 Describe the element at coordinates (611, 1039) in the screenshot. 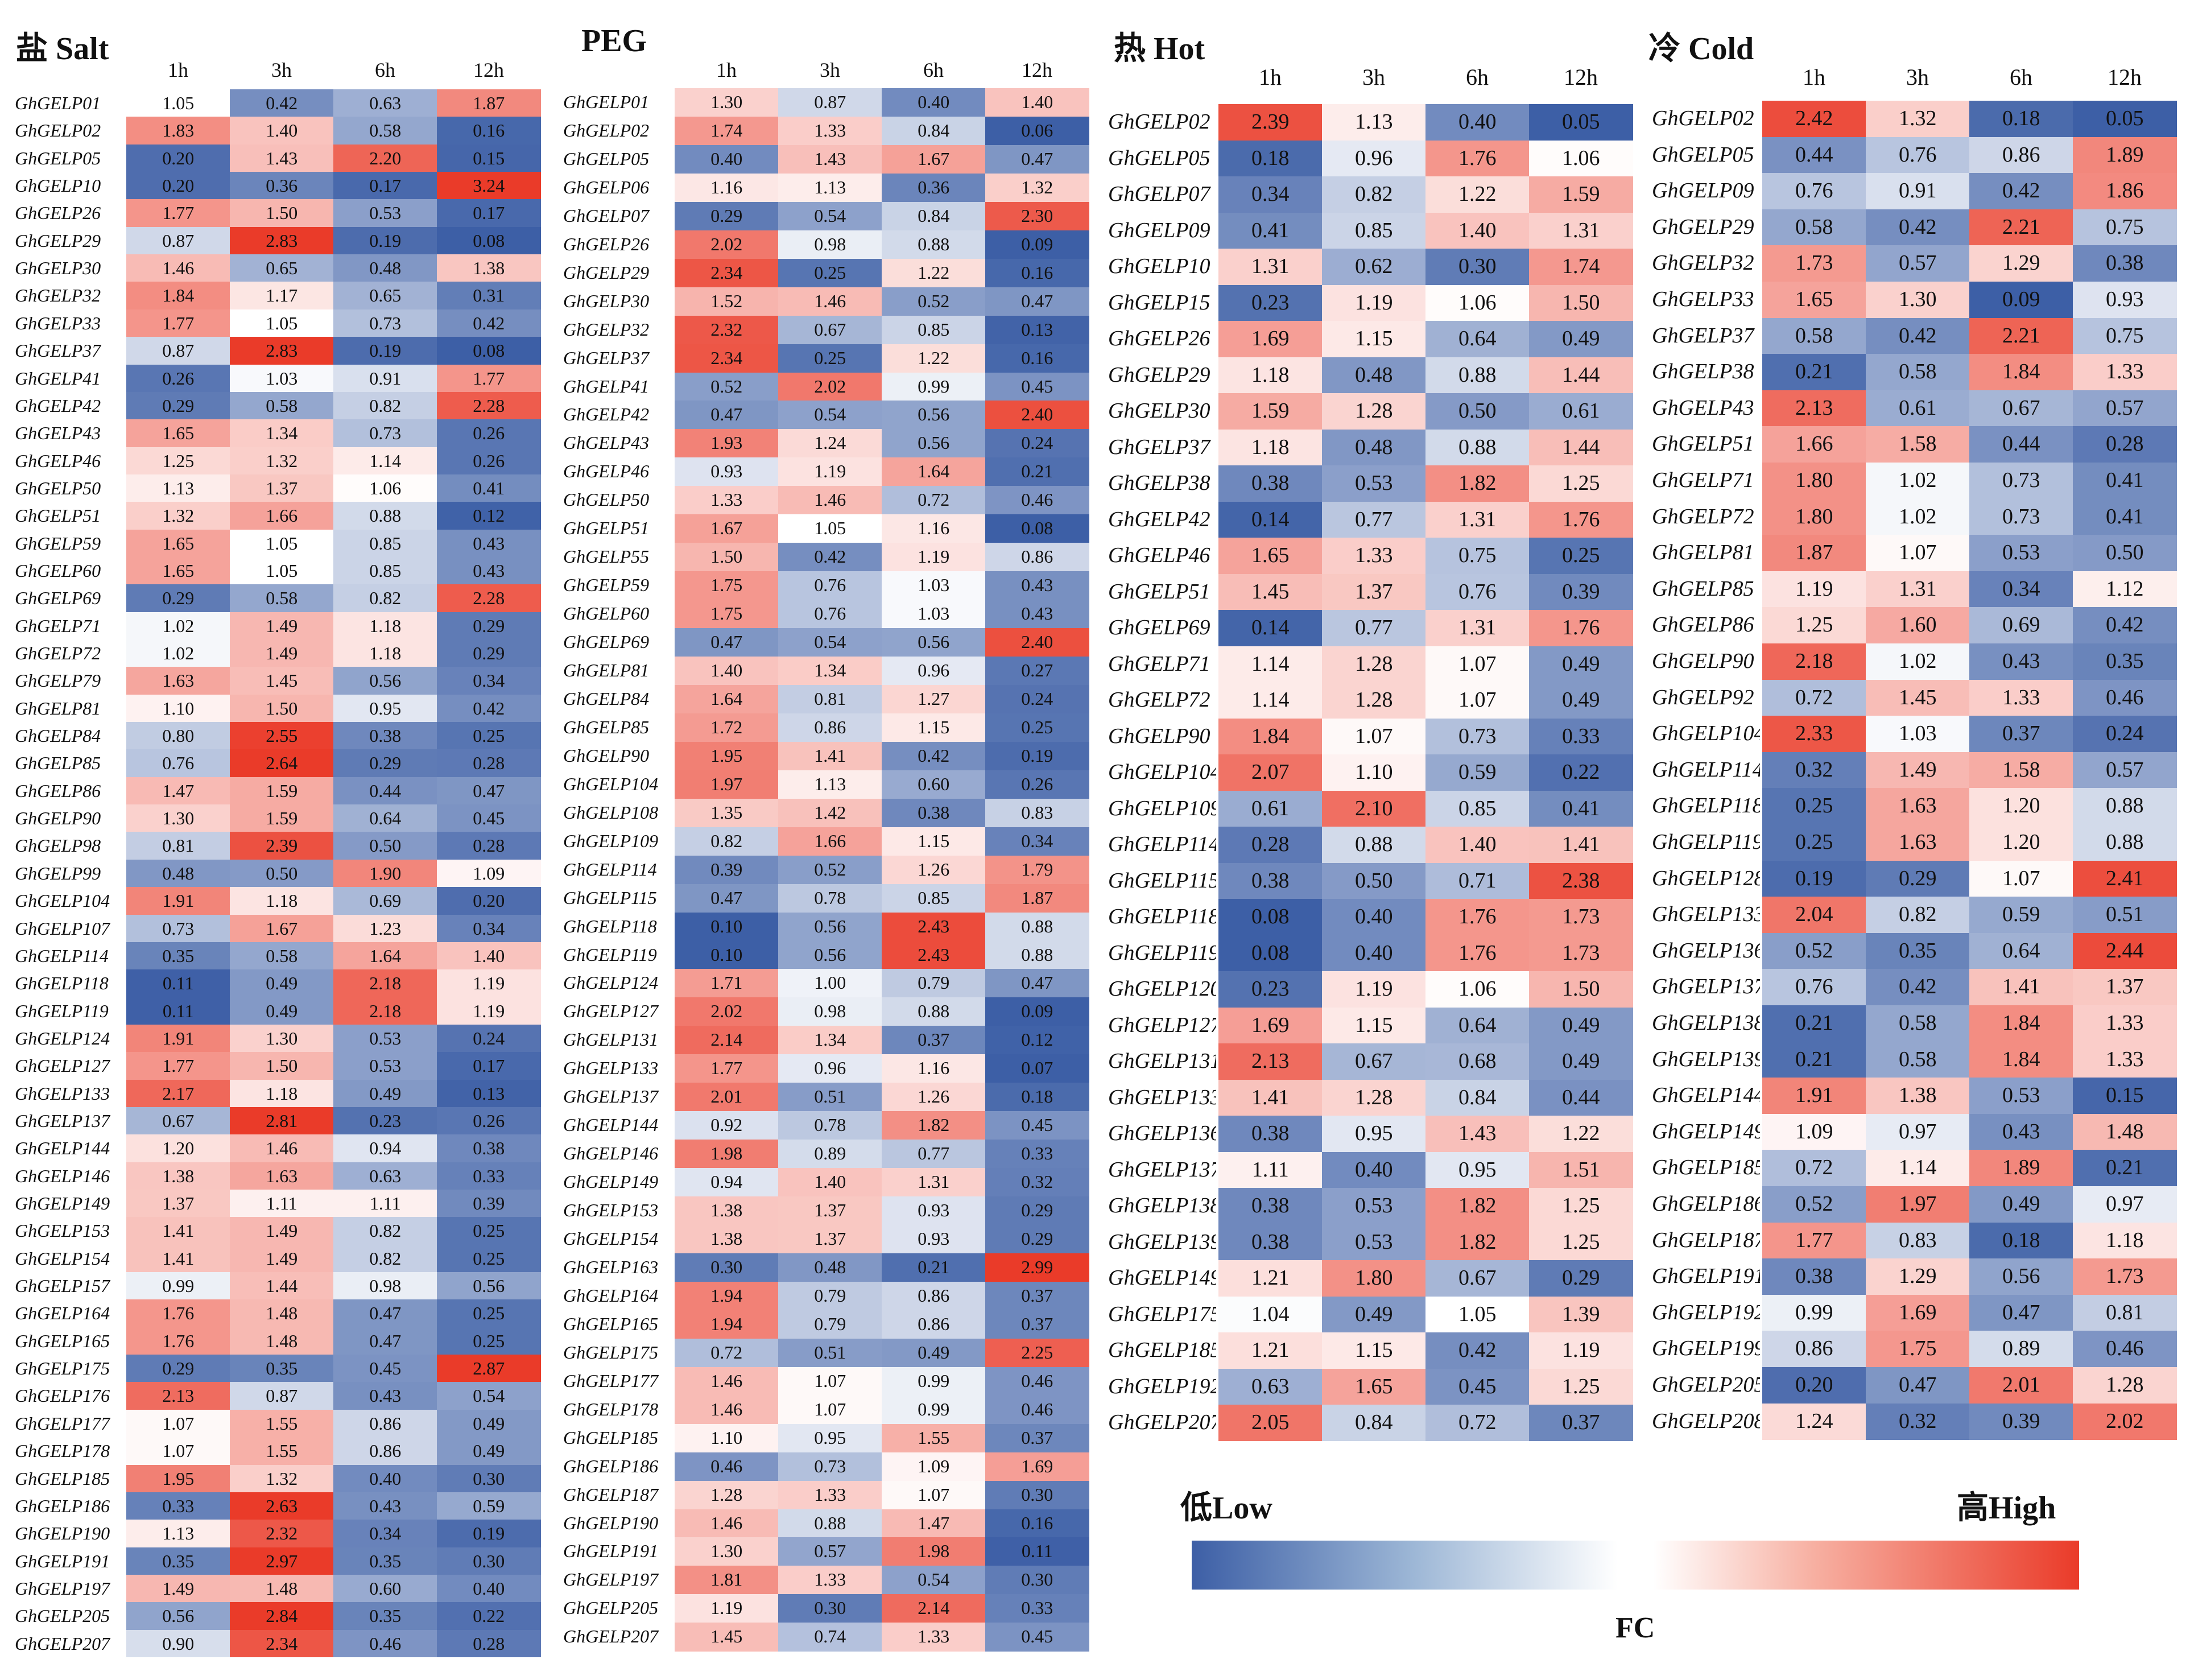

I see `row-label: GhGELP131` at that location.